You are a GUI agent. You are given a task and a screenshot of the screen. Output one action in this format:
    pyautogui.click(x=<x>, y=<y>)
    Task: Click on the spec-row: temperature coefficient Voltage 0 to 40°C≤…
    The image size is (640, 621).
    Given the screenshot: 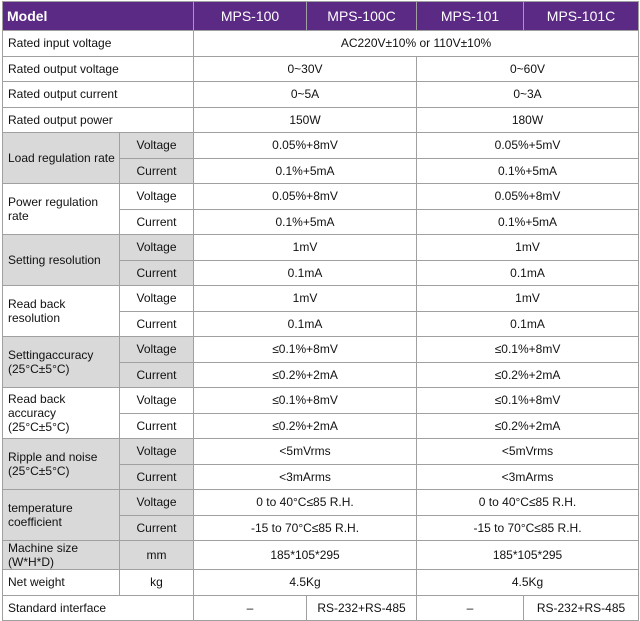 What is the action you would take?
    pyautogui.click(x=321, y=515)
    